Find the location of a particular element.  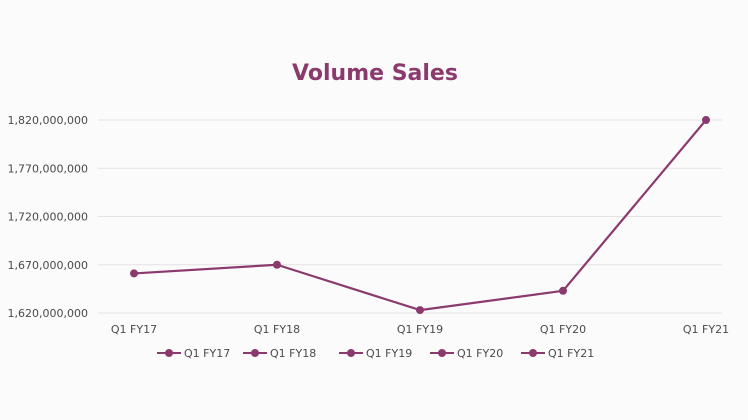

legend-item: Q1 FY21 is located at coordinates (557, 353).